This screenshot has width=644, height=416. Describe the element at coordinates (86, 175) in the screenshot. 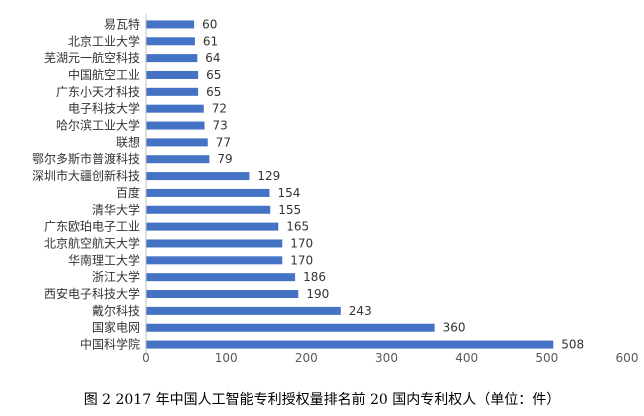

I see `category-label: 深圳市大疆创新科技` at that location.